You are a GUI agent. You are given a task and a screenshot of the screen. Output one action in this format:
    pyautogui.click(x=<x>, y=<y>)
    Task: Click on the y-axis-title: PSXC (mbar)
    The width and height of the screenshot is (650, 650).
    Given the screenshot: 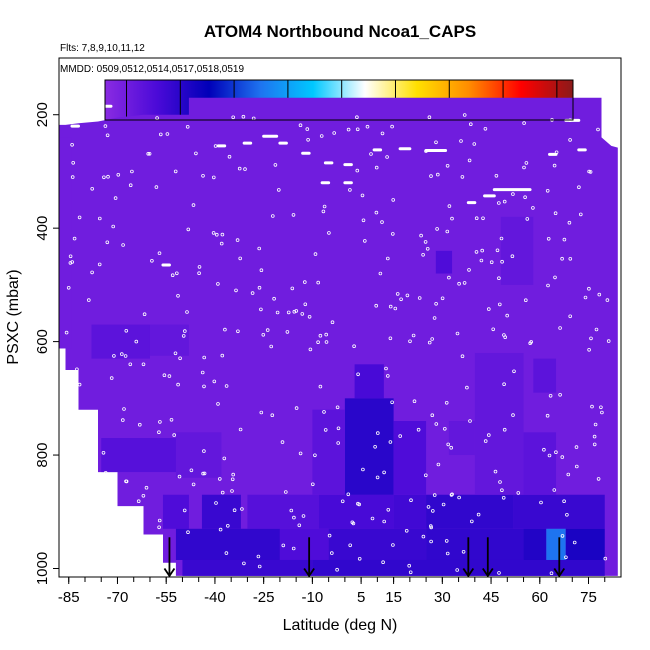 What is the action you would take?
    pyautogui.click(x=13, y=316)
    